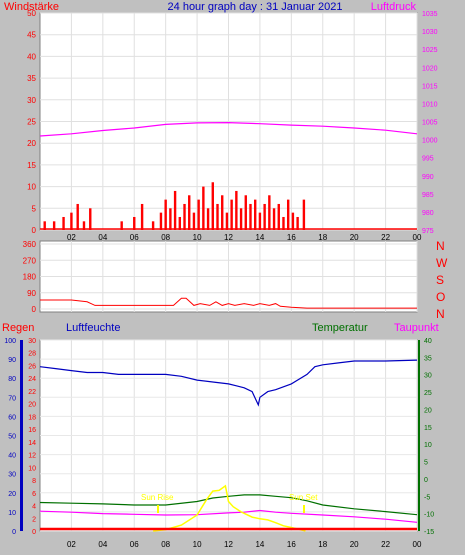  Describe the element at coordinates (157, 503) in the screenshot. I see `sun-rise-marker: Sun Rise` at that location.